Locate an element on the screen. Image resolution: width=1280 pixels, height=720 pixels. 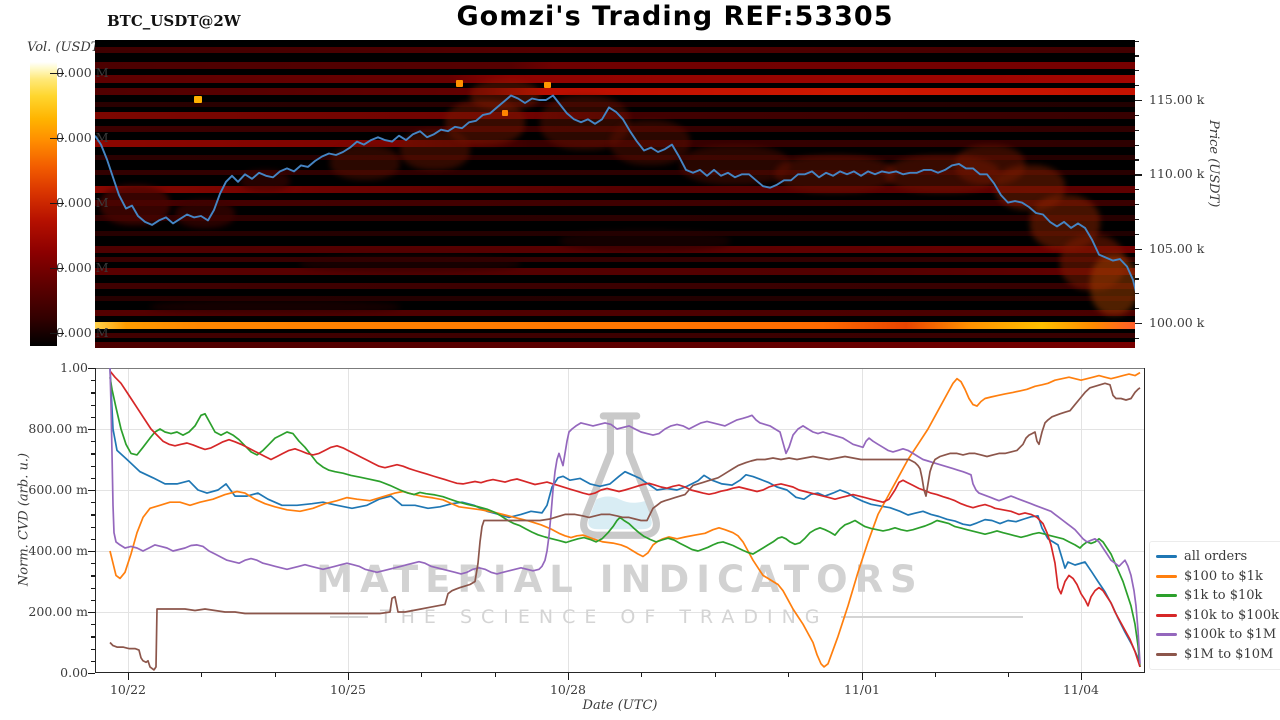
colorbar-tick-label: 50.000 M is located at coordinates (78, 72).